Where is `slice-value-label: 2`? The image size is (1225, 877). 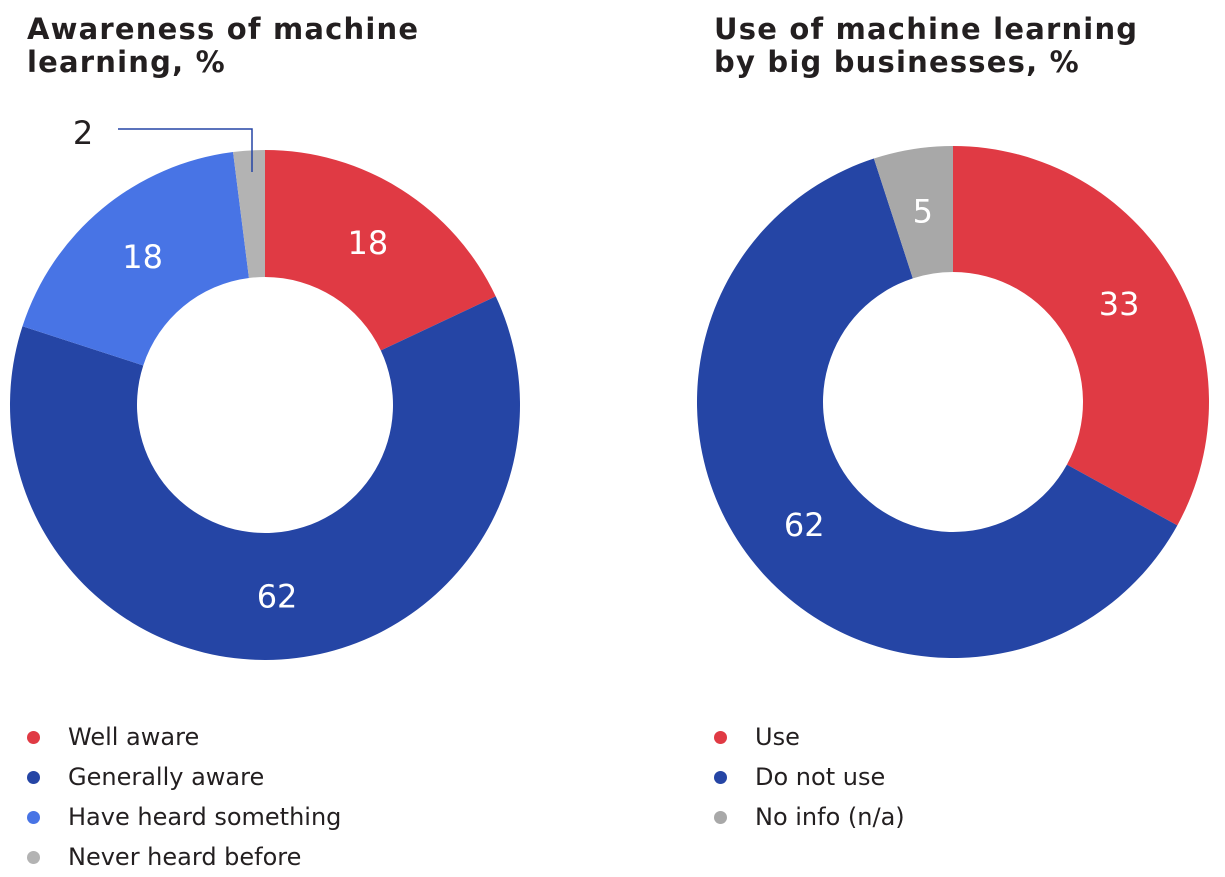 slice-value-label: 2 is located at coordinates (83, 133).